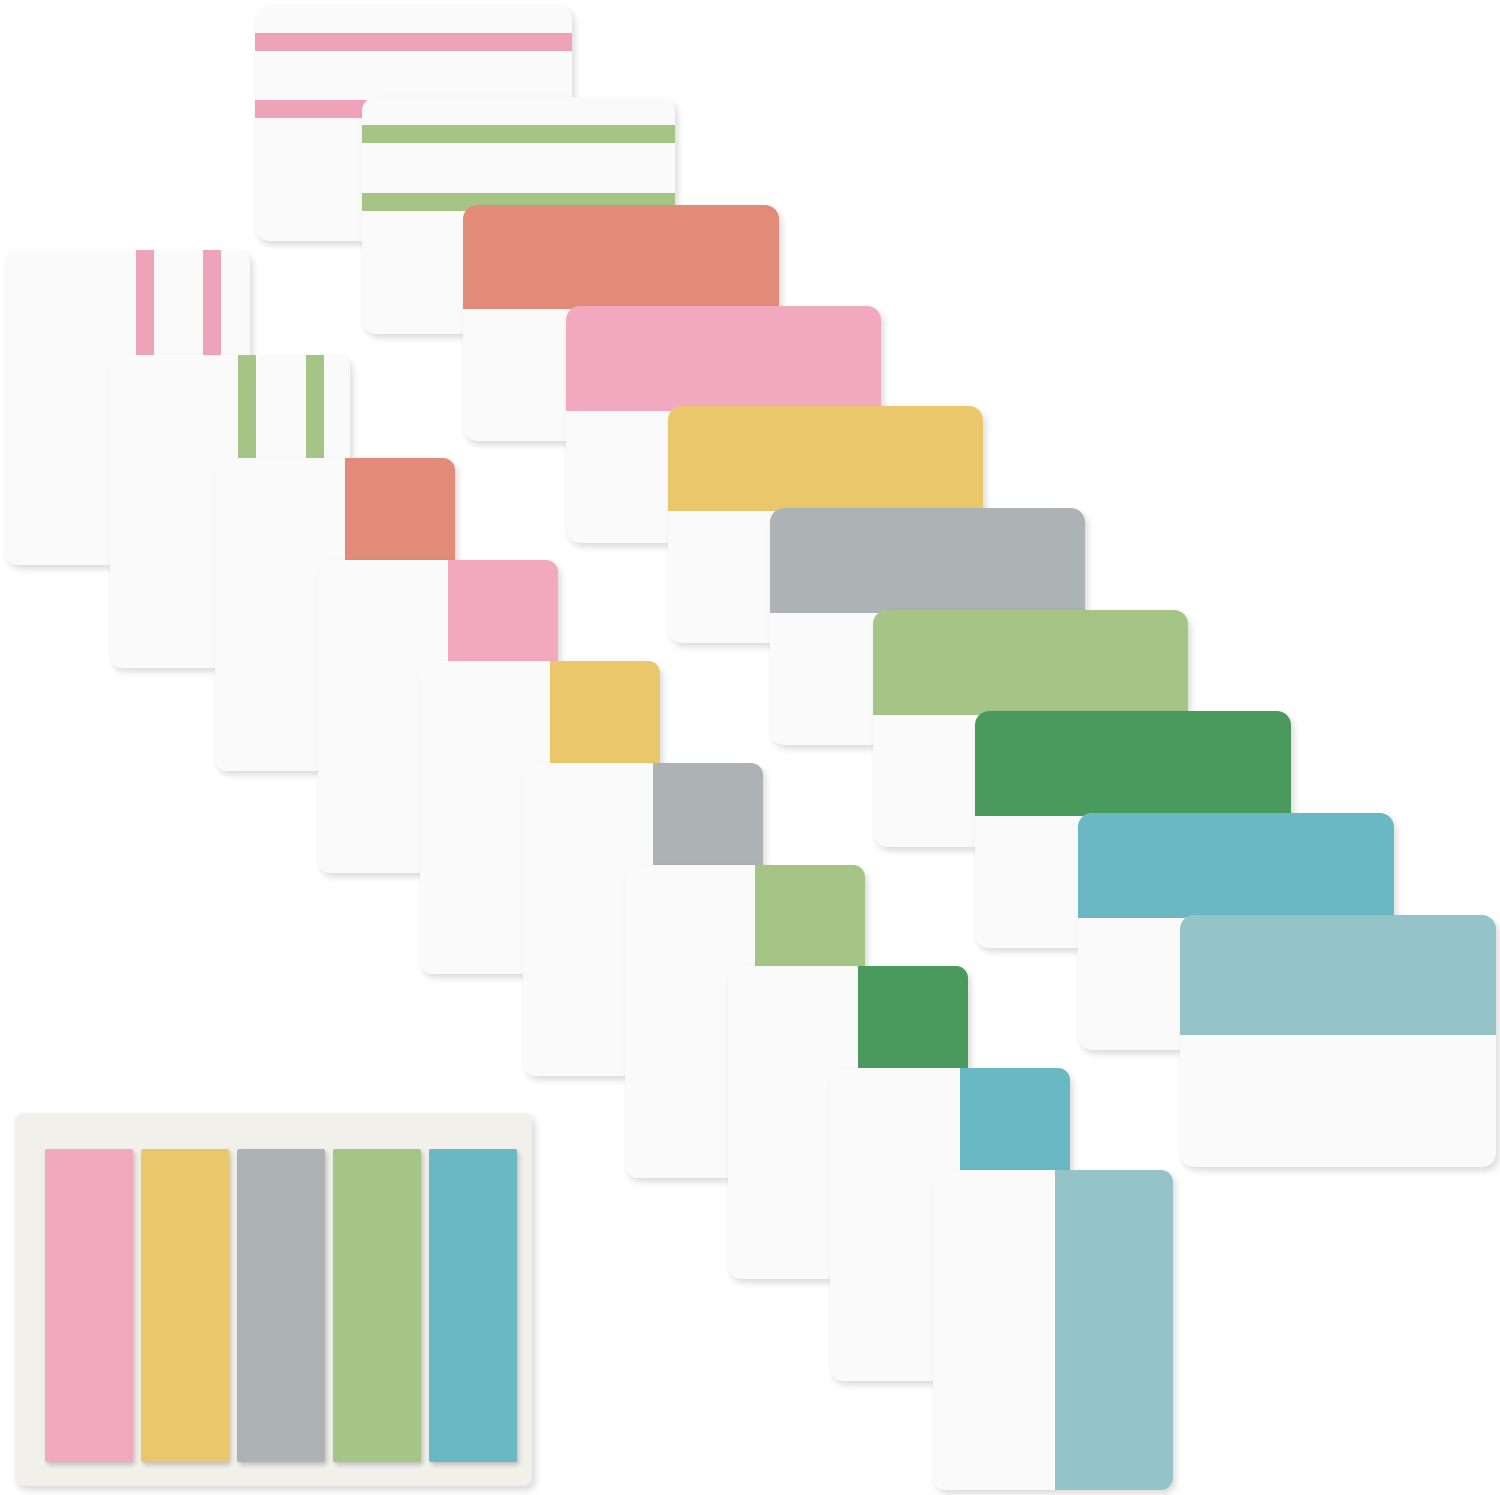  Describe the element at coordinates (185, 1305) in the screenshot. I see `package-strip-yellow` at that location.